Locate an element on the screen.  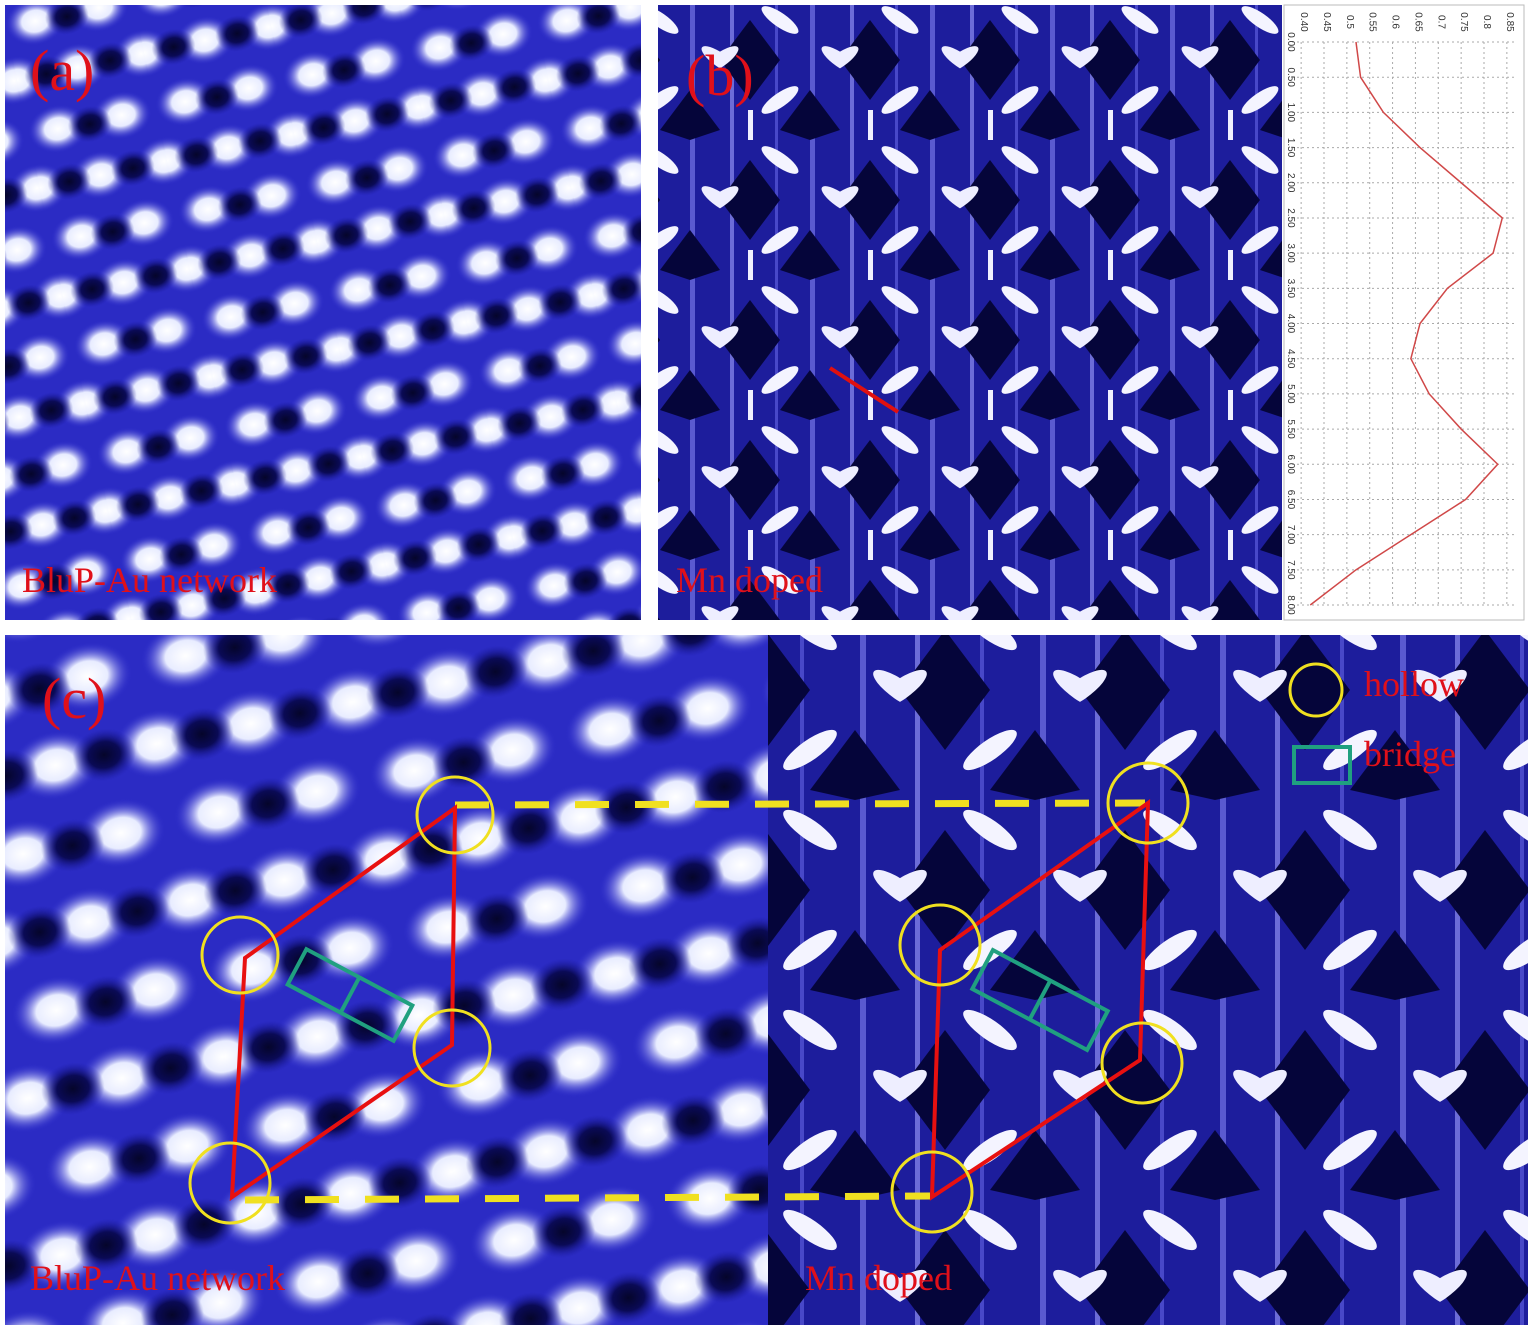
x-tick-label: 0.50 is located at coordinates (1290, 77).